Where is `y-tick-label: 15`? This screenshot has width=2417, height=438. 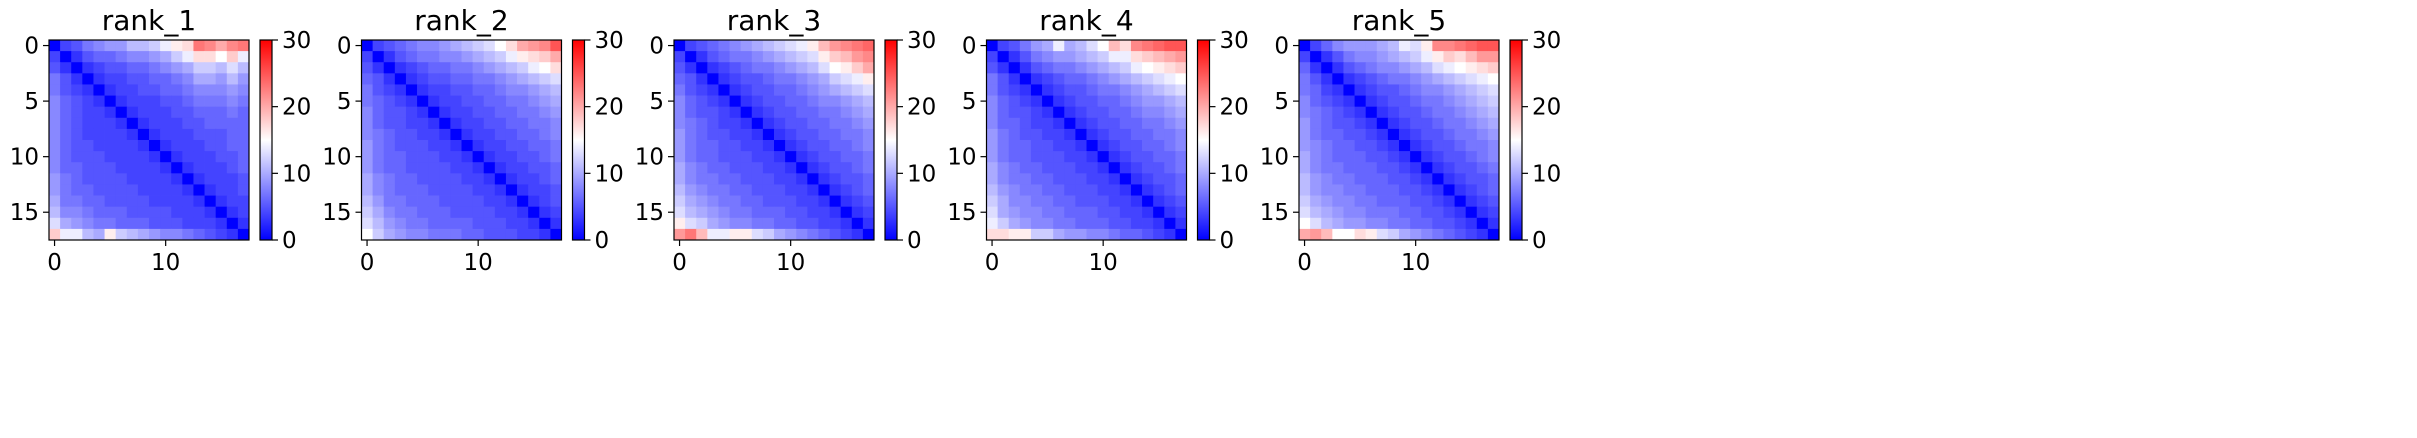
y-tick-label: 15 is located at coordinates (961, 213).